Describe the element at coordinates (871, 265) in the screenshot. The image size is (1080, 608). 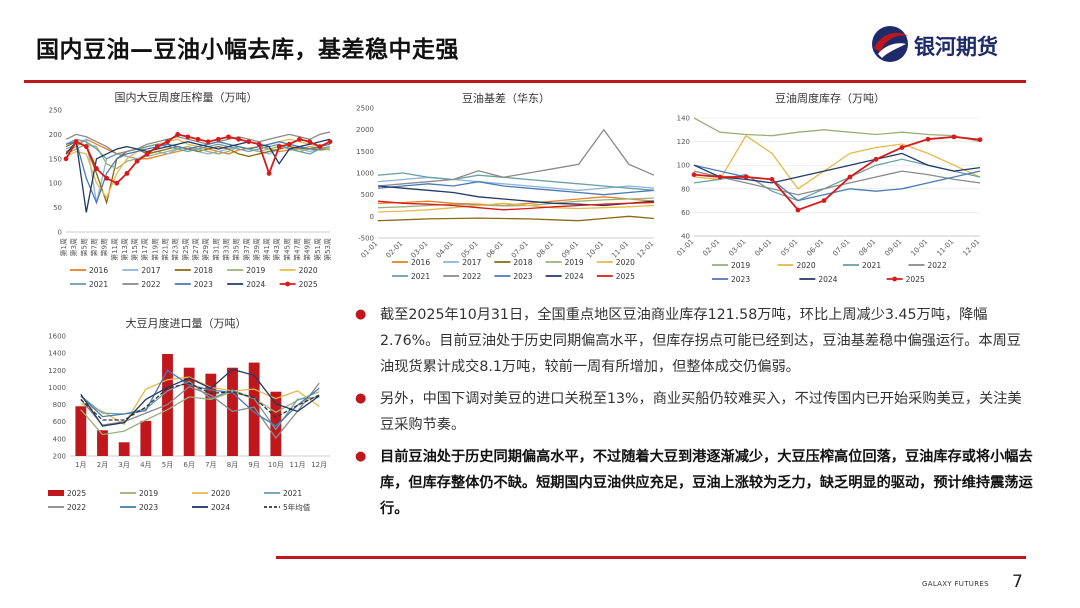
I see `legend-label: 2021` at that location.